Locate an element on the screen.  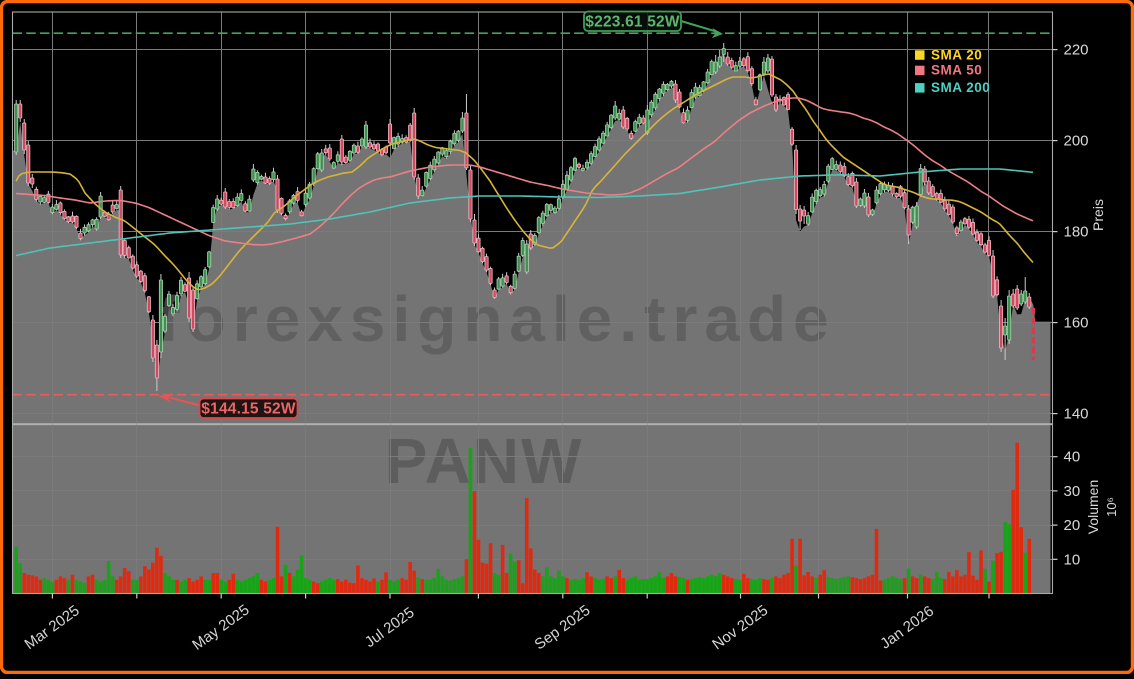
svg-text: 40 is located at coordinates (1072, 457).